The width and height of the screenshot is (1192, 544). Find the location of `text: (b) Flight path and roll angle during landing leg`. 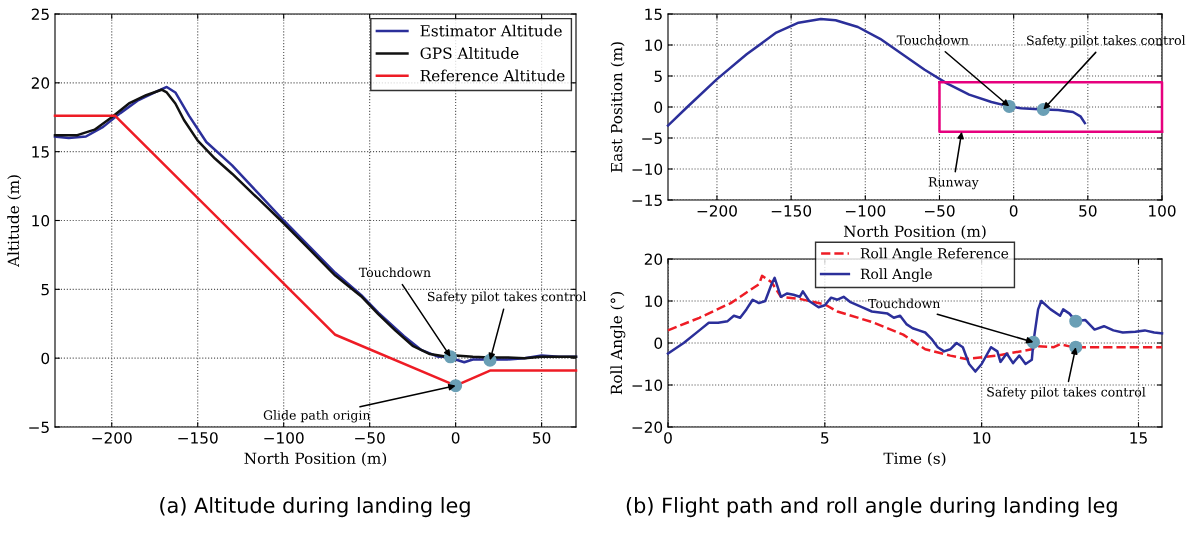

text: (b) Flight path and roll angle during landing leg is located at coordinates (871, 507).